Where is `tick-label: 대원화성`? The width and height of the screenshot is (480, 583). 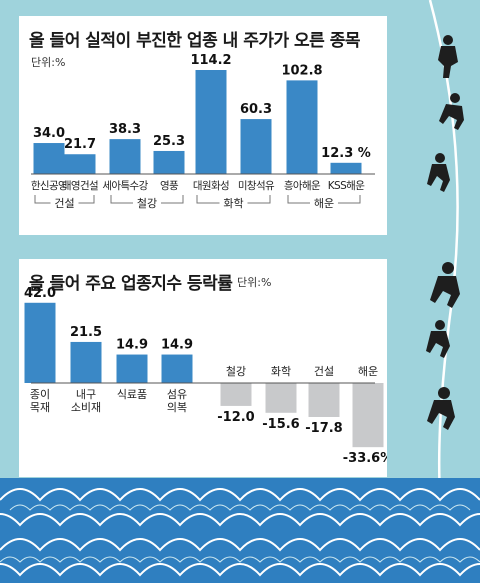 tick-label: 대원화성 is located at coordinates (211, 186).